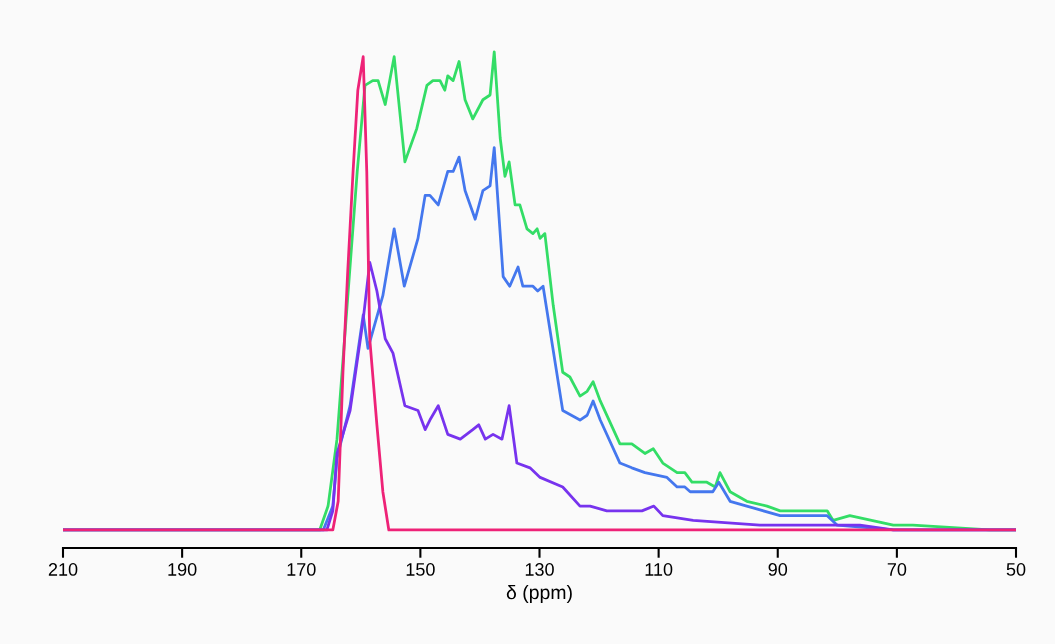 This screenshot has width=1055, height=644. I want to click on x-tick-label: 210, so click(63, 569).